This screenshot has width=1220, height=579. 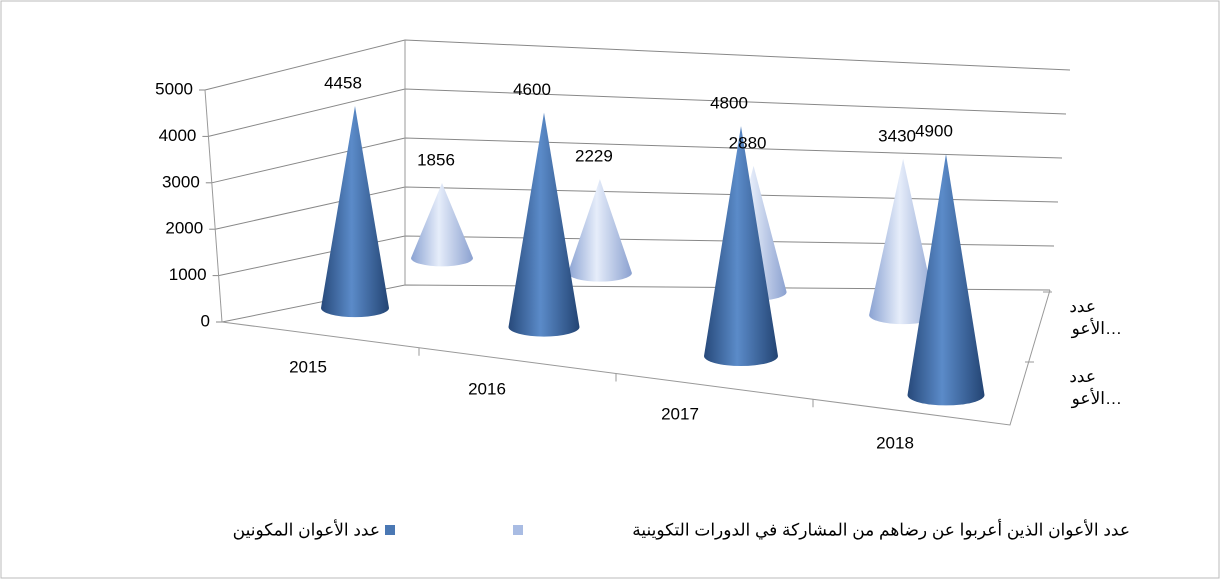 I want to click on data-label: 2229, so click(x=594, y=156).